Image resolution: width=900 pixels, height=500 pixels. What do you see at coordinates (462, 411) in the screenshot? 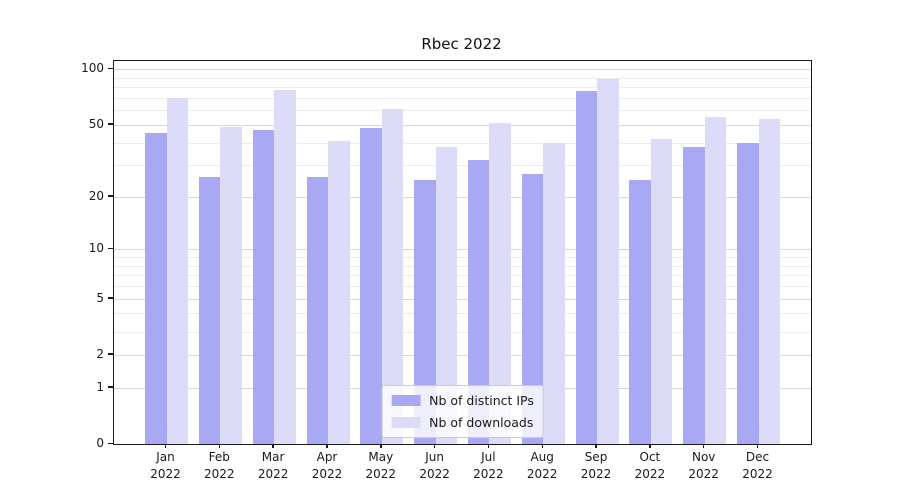
I see `legend: Nb of distinct IPs Nb of downloads` at bounding box center [462, 411].